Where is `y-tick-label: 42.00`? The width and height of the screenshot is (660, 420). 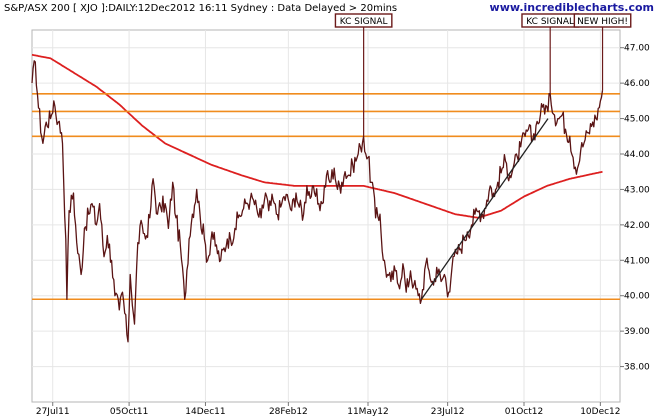
y-tick-label: 42.00 is located at coordinates (637, 226).